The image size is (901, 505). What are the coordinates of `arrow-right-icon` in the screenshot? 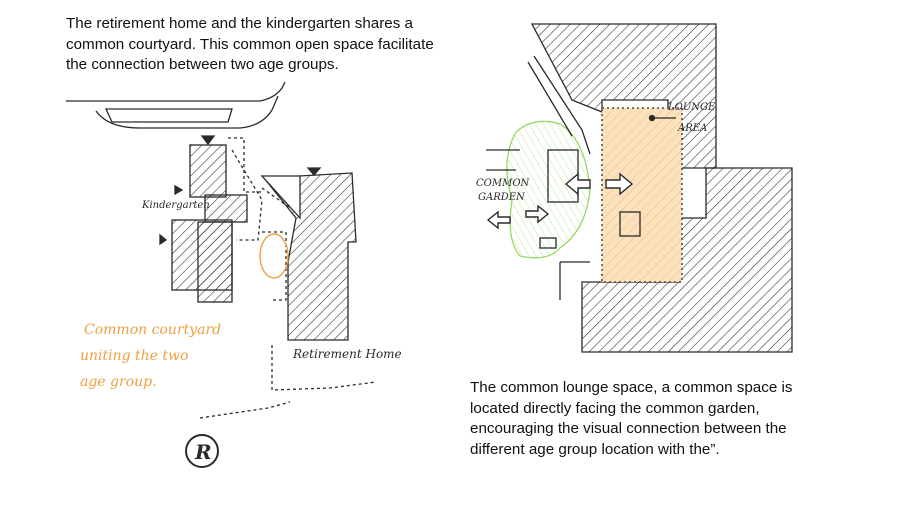 It's located at (619, 184).